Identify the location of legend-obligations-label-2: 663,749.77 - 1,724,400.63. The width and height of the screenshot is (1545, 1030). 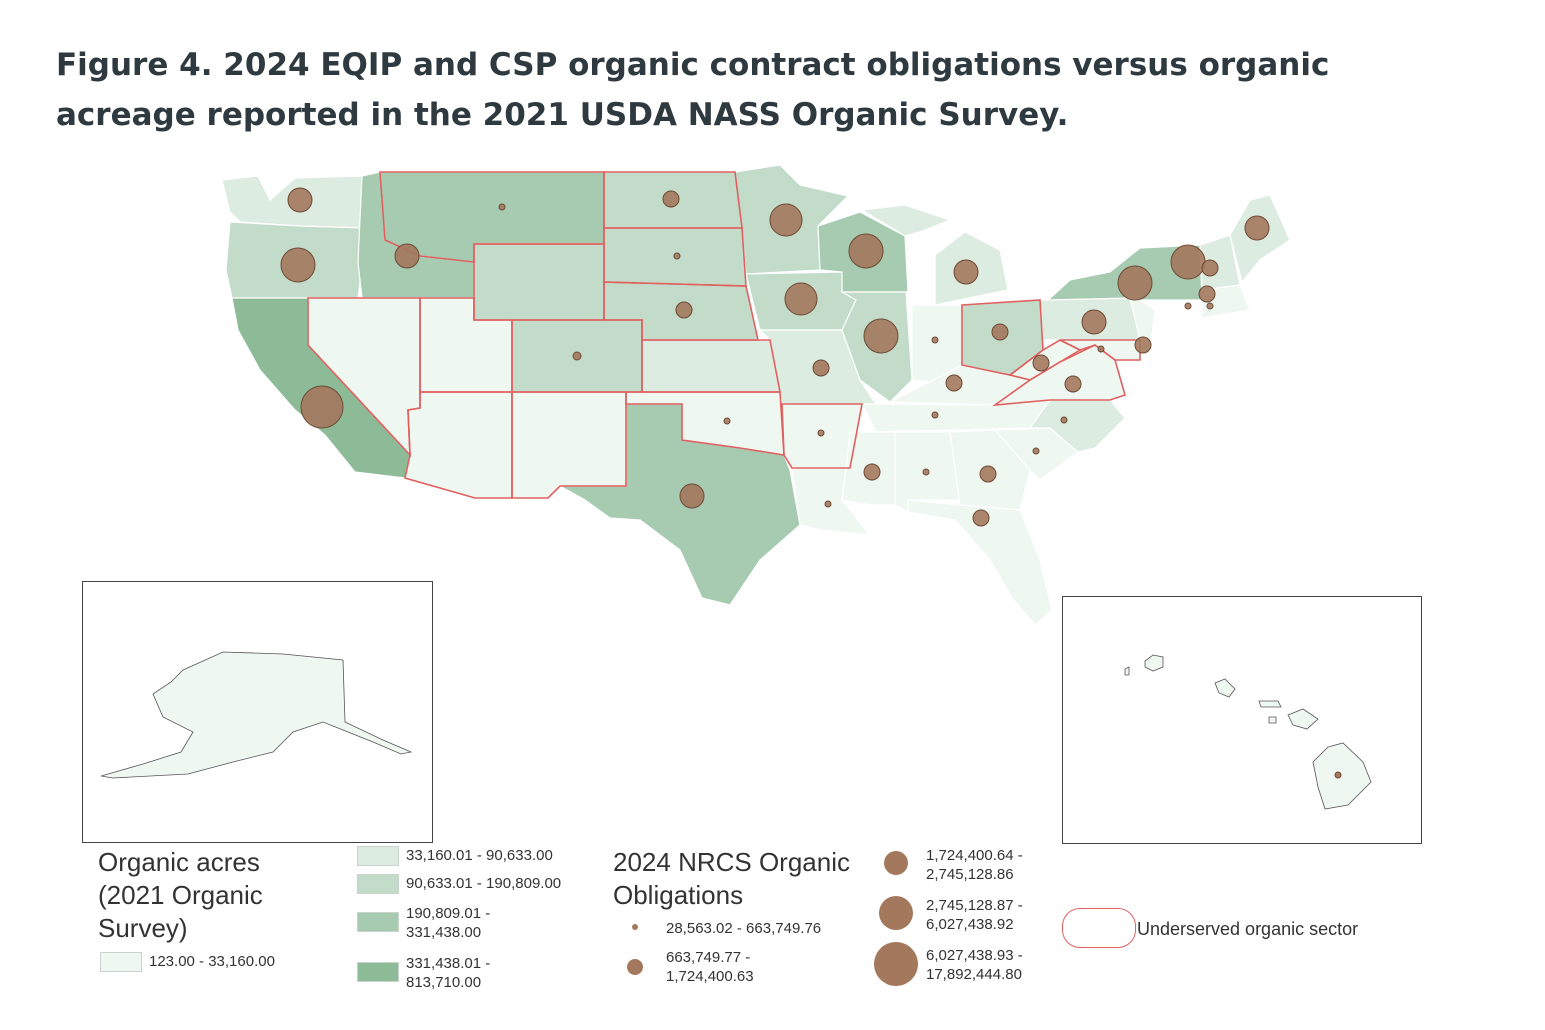
(766, 967).